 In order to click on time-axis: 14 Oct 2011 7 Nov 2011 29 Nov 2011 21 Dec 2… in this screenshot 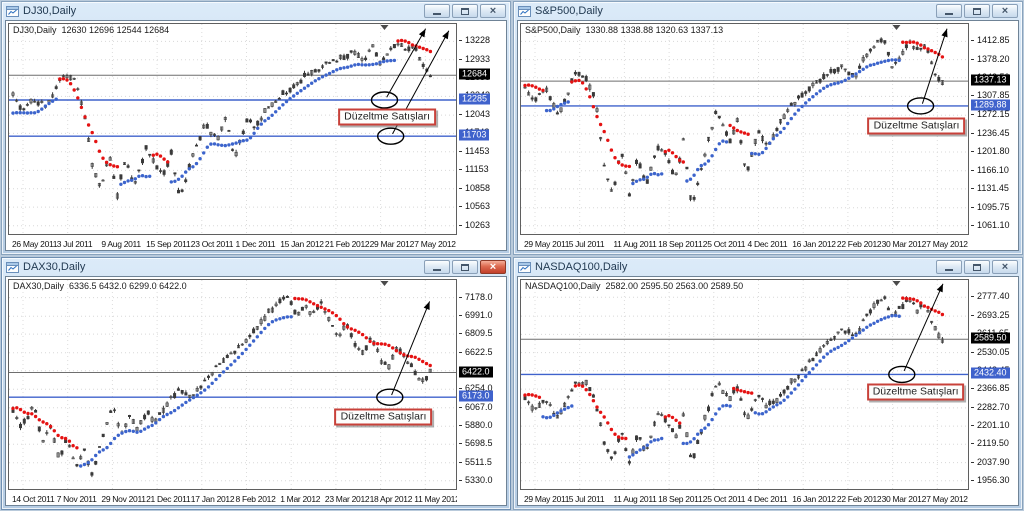, I will do `click(232, 498)`.